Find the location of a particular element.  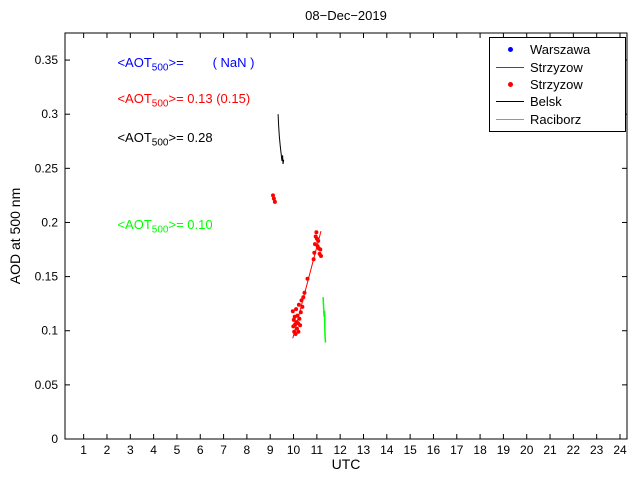

chart-title: 08−Dec−2019 is located at coordinates (346, 15).